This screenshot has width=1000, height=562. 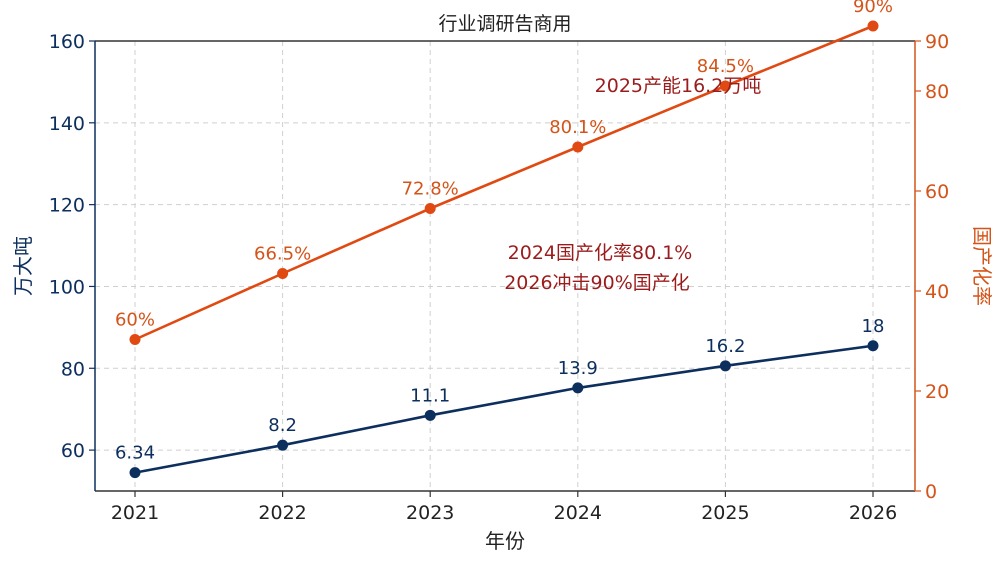 What do you see at coordinates (725, 66) in the screenshot?
I see `data-label-localization-rate: 84.5%` at bounding box center [725, 66].